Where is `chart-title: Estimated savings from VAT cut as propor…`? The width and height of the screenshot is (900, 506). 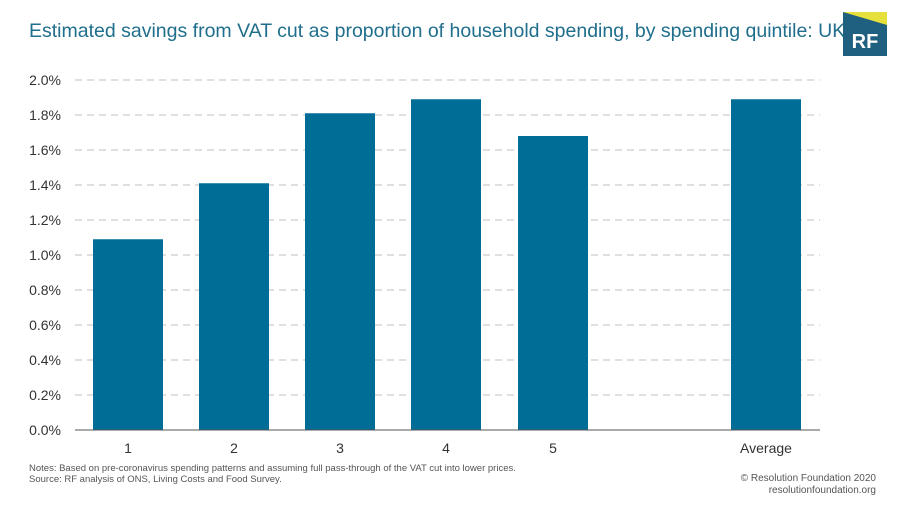 chart-title: Estimated savings from VAT cut as propor… is located at coordinates (437, 31).